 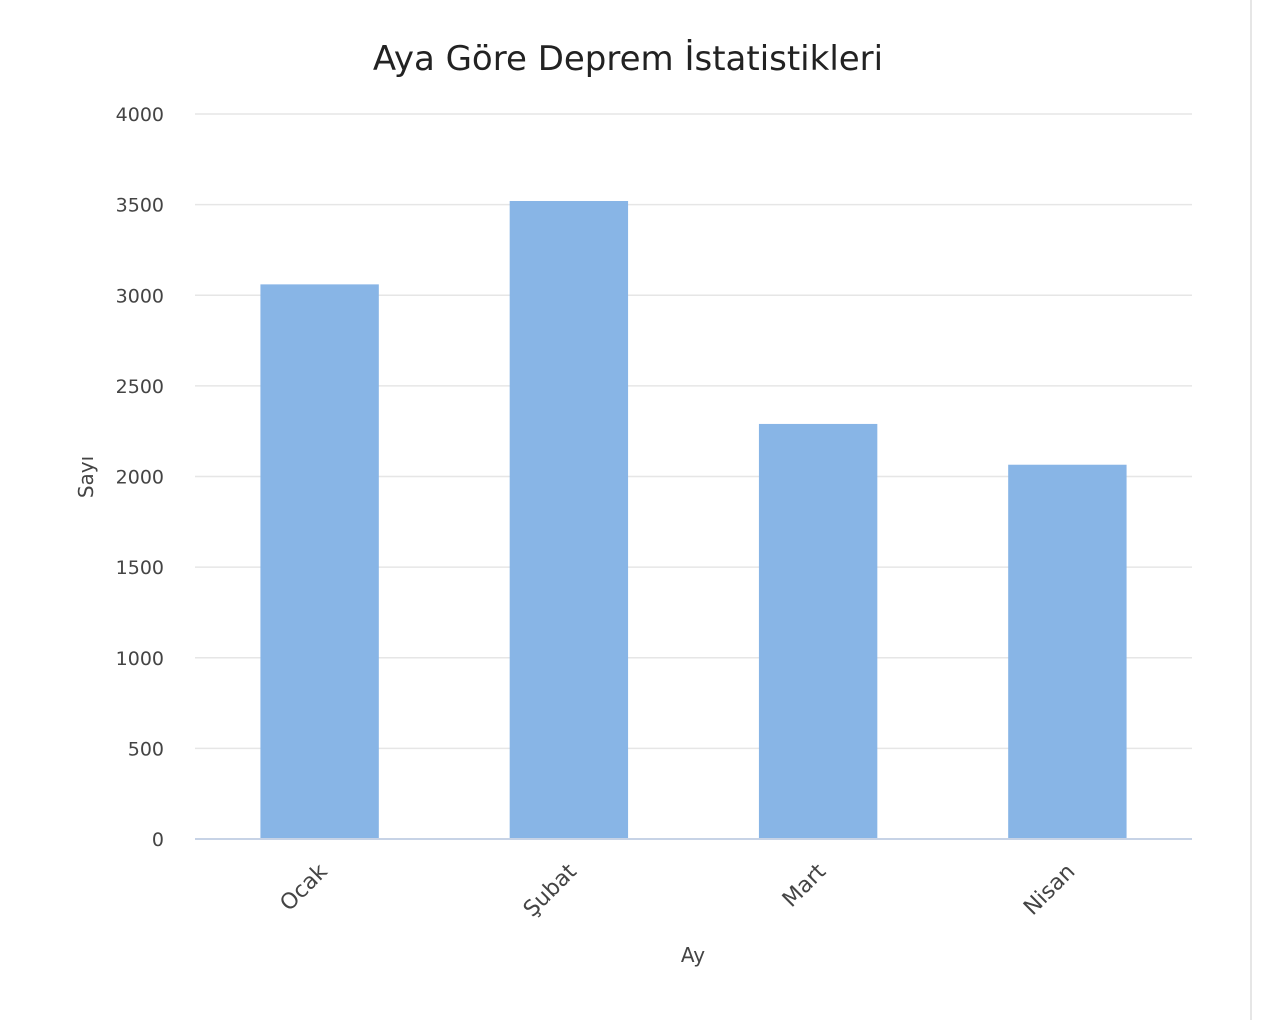 What do you see at coordinates (693, 955) in the screenshot?
I see `x-axis-label: Ay` at bounding box center [693, 955].